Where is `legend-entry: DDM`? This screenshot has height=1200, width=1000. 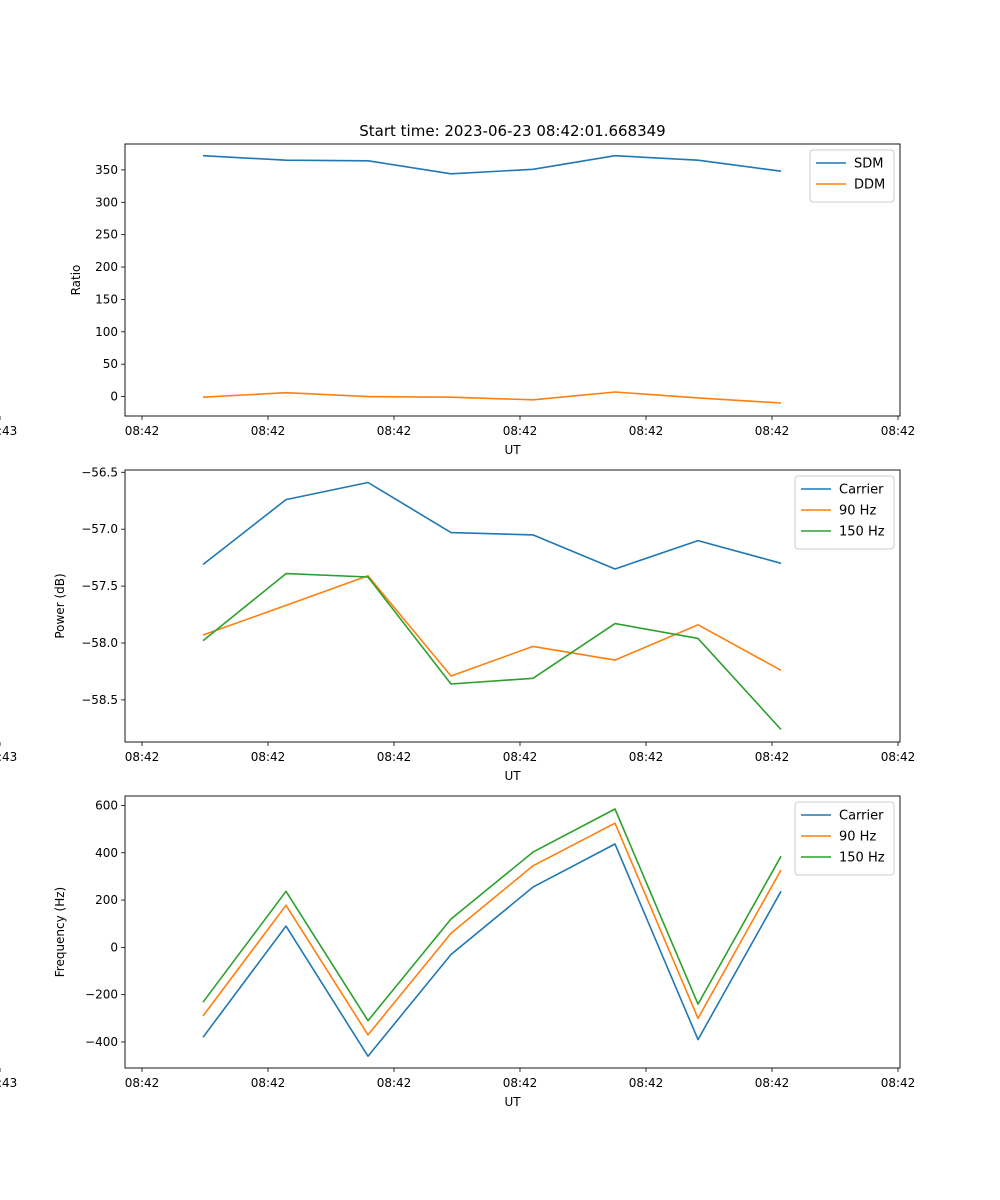 legend-entry: DDM is located at coordinates (869, 185).